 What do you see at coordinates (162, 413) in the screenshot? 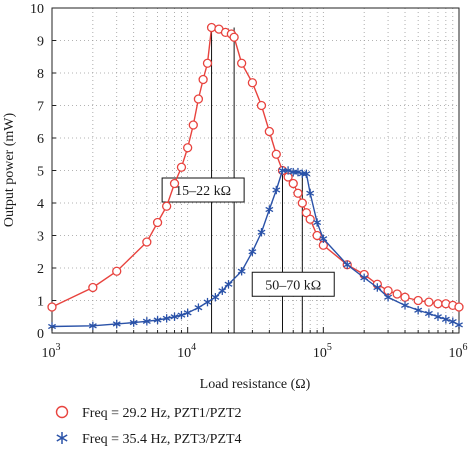
I see `legend-entry-label: Freq = 29.2 Hz, PZT1/PZT2` at bounding box center [162, 413].